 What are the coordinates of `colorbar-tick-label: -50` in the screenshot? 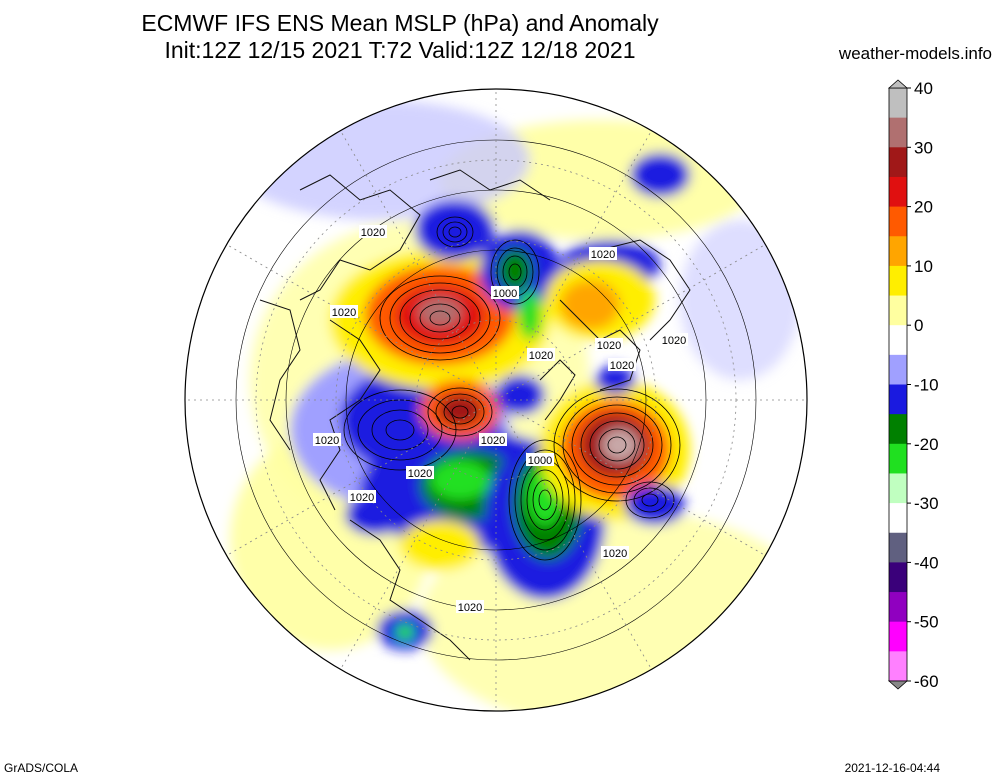 It's located at (926, 622).